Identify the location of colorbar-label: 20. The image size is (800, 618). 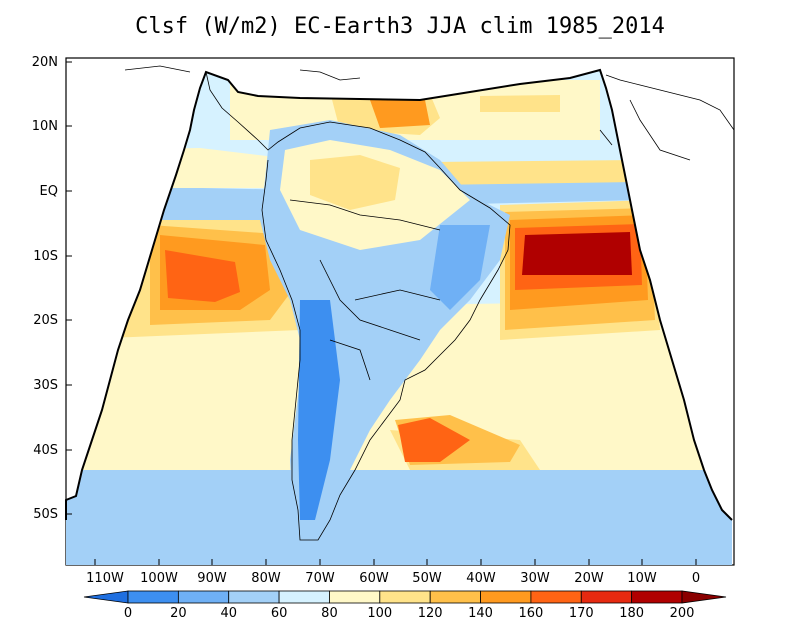
(178, 612).